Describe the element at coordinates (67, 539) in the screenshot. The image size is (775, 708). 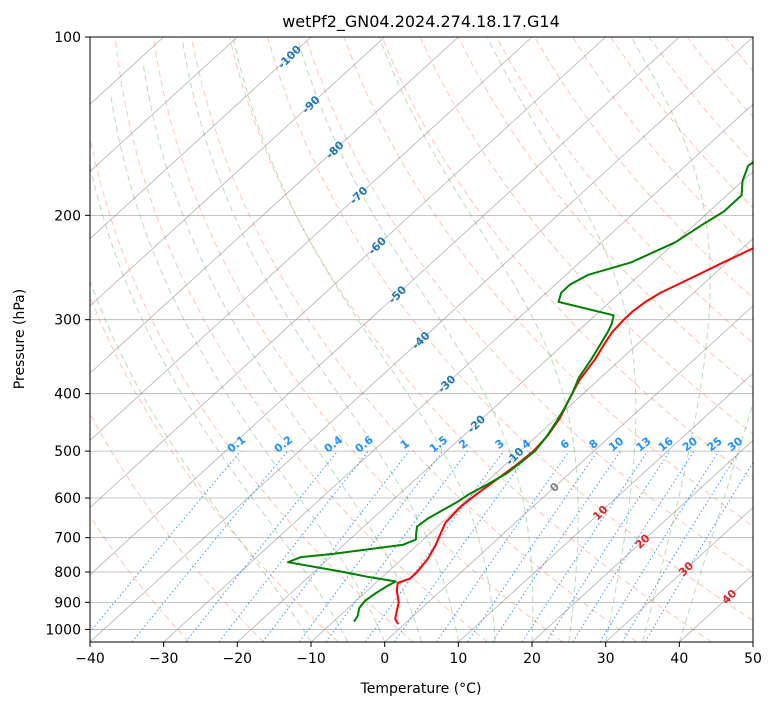
I see `y-tick-label: 700` at that location.